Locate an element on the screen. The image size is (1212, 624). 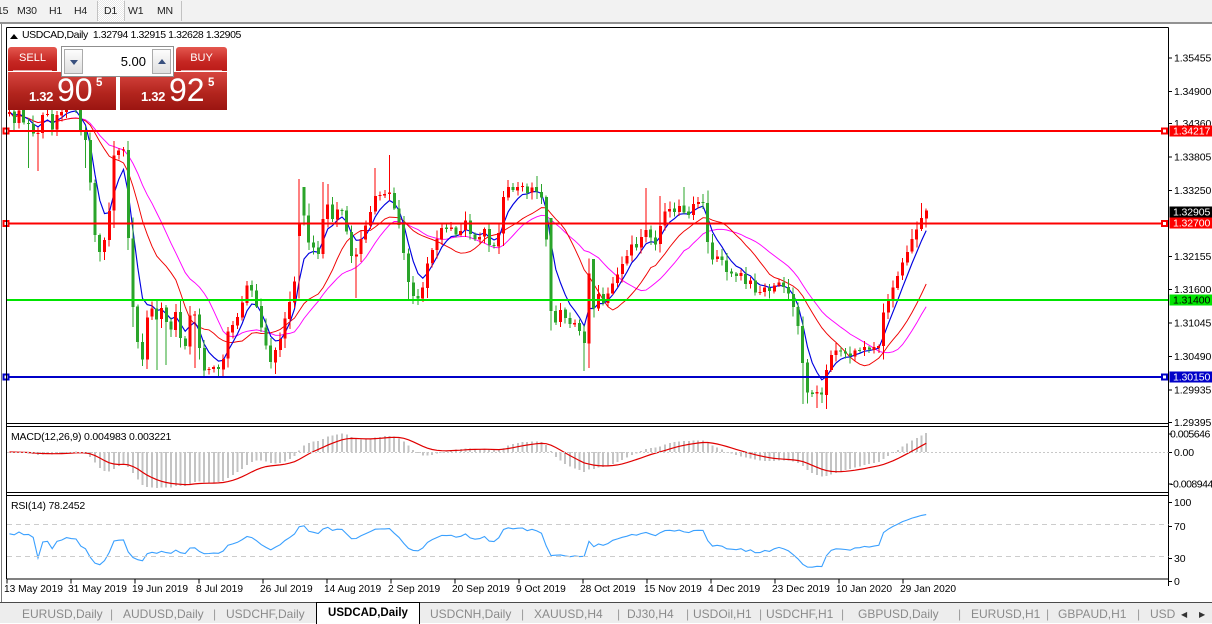
svg-text: -0.008944 is located at coordinates (1191, 485).